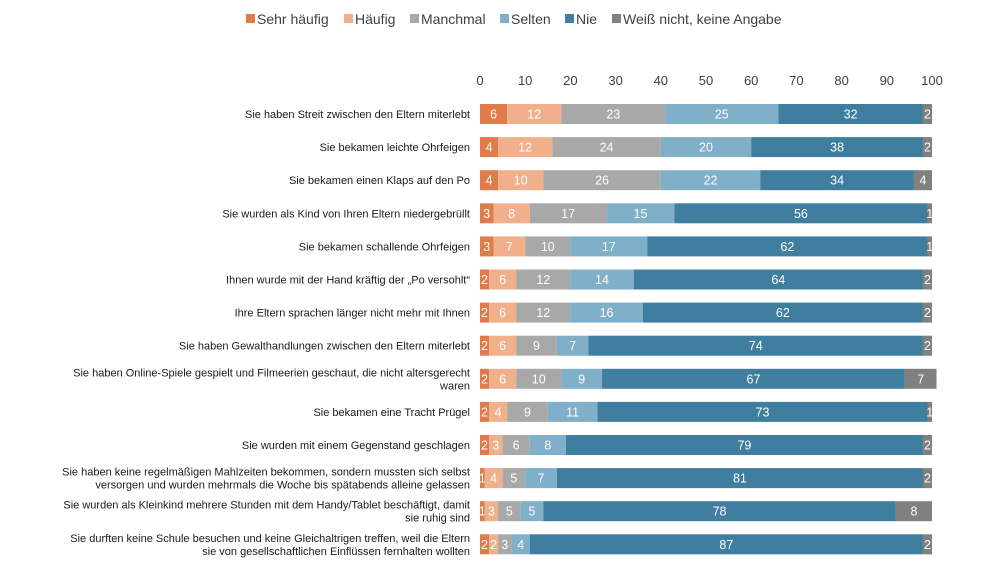 The image size is (998, 561). What do you see at coordinates (570, 80) in the screenshot?
I see `x-tick-label: 20` at bounding box center [570, 80].